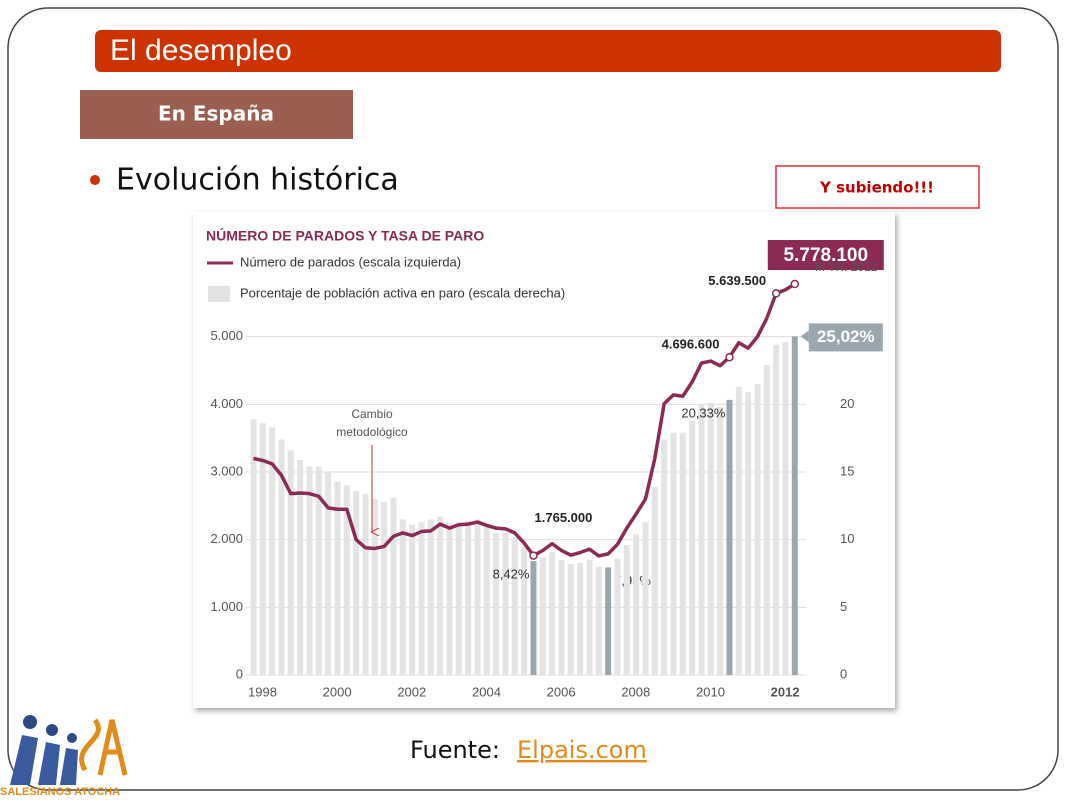  I want to click on value-label: 7,95%, so click(632, 580).